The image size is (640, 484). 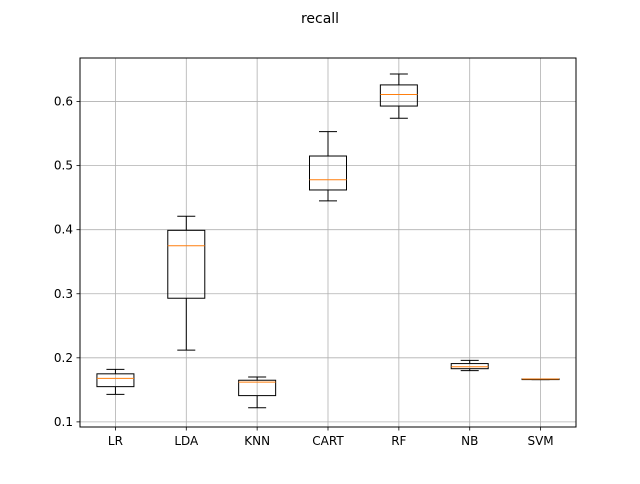 I want to click on y-tick-label: 0.1, so click(x=63, y=422).